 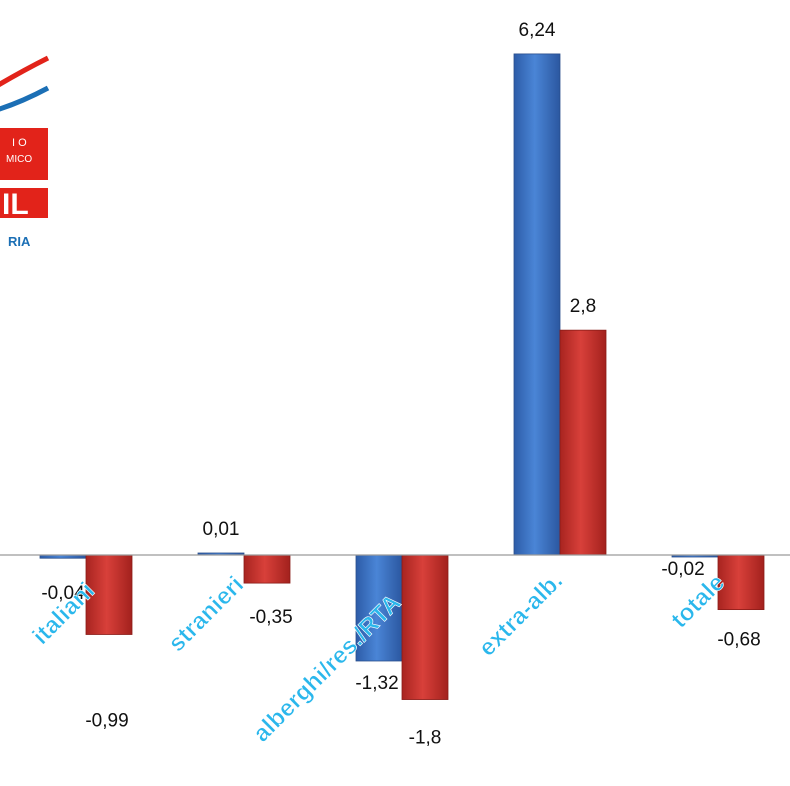 What do you see at coordinates (270, 617) in the screenshot?
I see `value-label-series2-1: -0,35` at bounding box center [270, 617].